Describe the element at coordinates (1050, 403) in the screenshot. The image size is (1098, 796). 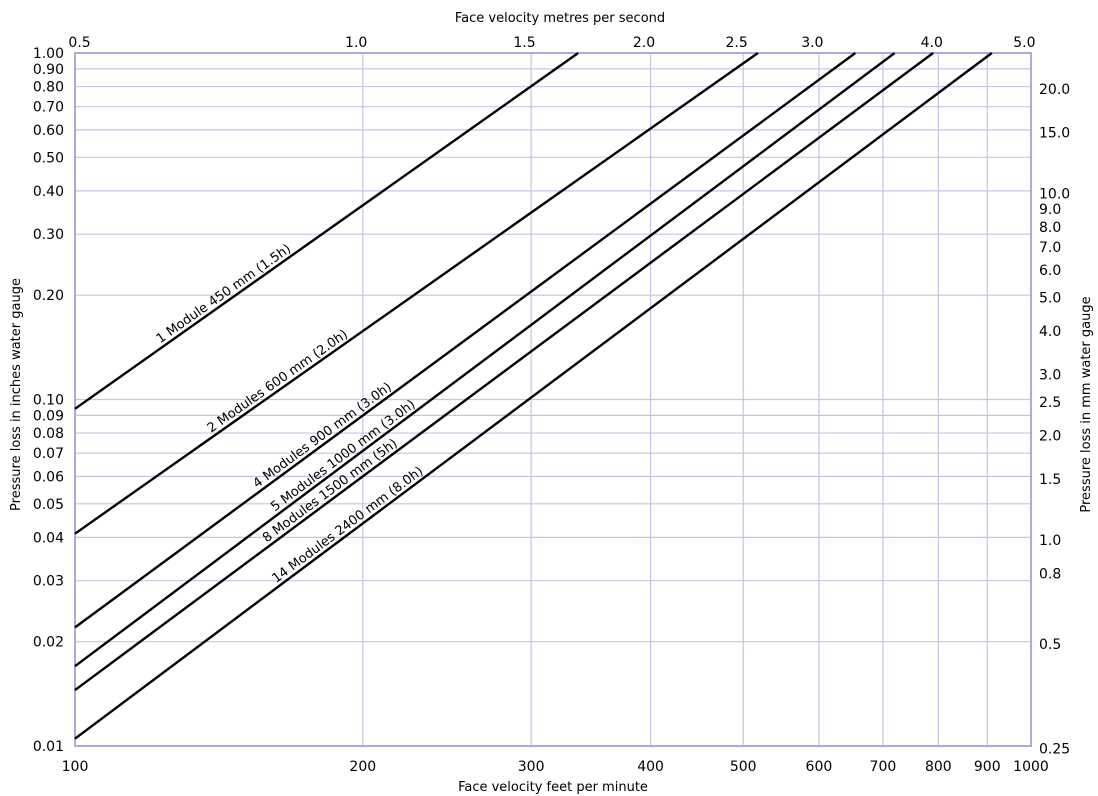
I see `y2-tick-label: 2.5` at that location.